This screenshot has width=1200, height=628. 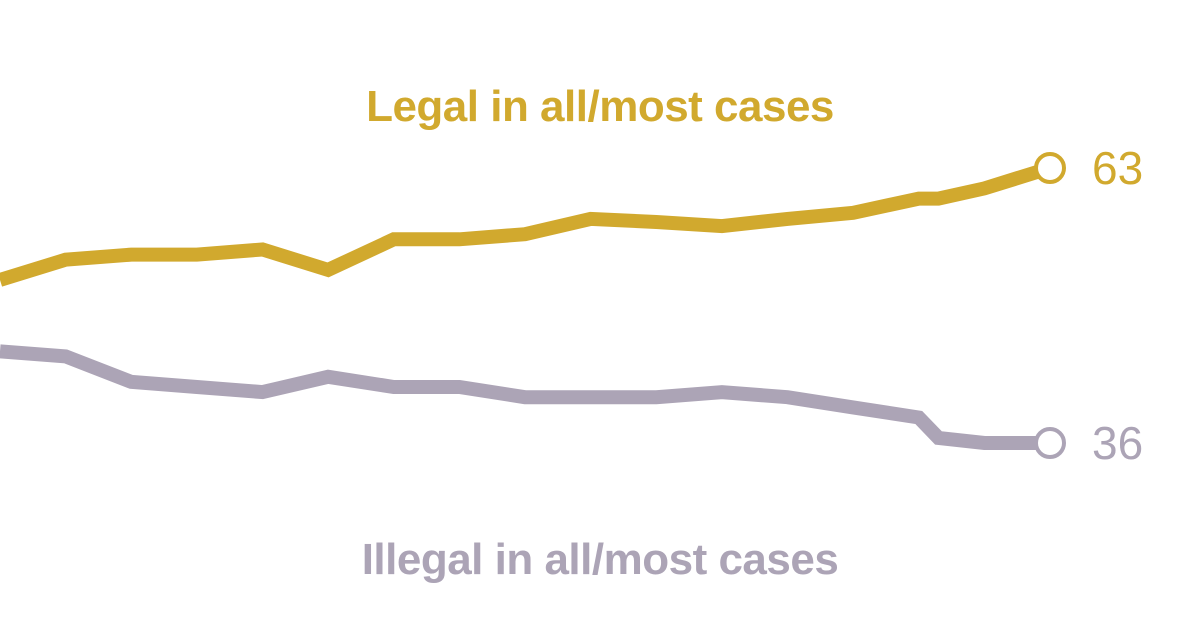 What do you see at coordinates (600, 559) in the screenshot?
I see `illegal-series-label: Illegal in all/most cases` at bounding box center [600, 559].